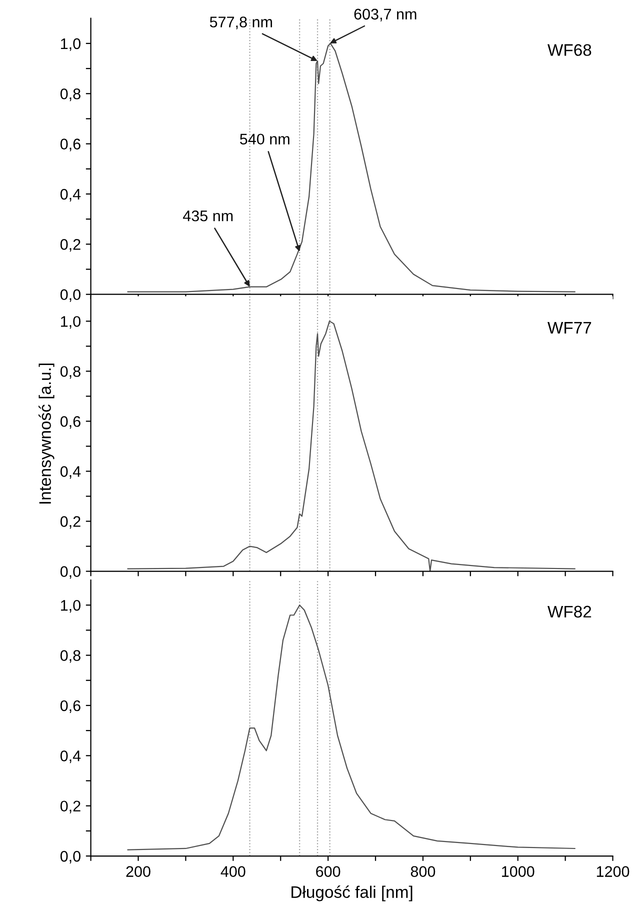 The image size is (635, 917). I want to click on x-tick-label: 400, so click(233, 871).